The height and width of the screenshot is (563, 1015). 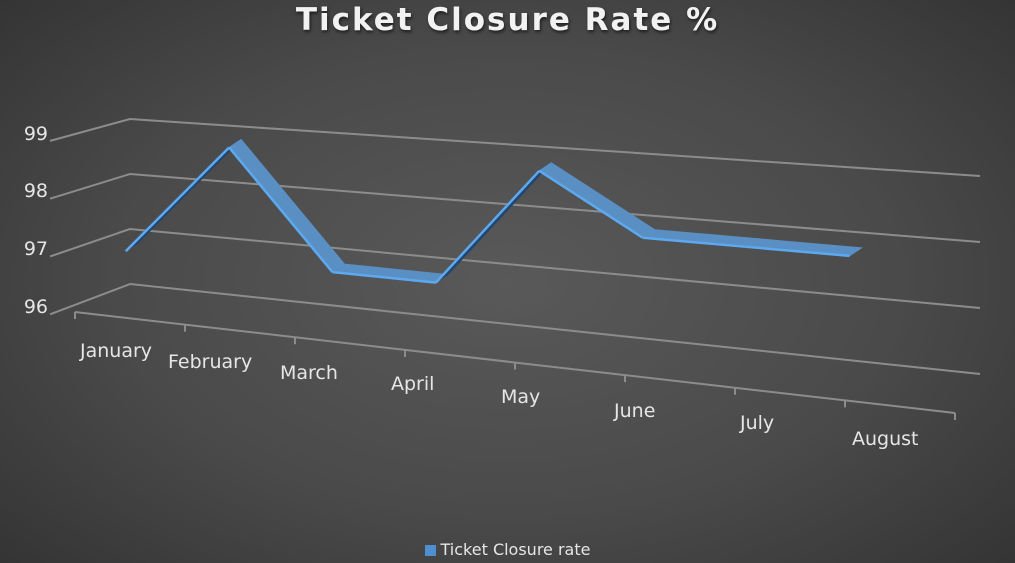 I want to click on x-tick-label: August, so click(x=885, y=439).